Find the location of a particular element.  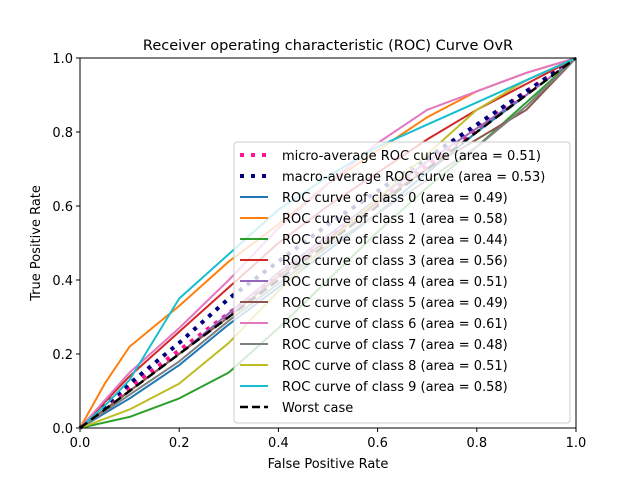

y-tick-label-0: 0.0 is located at coordinates (62, 429).